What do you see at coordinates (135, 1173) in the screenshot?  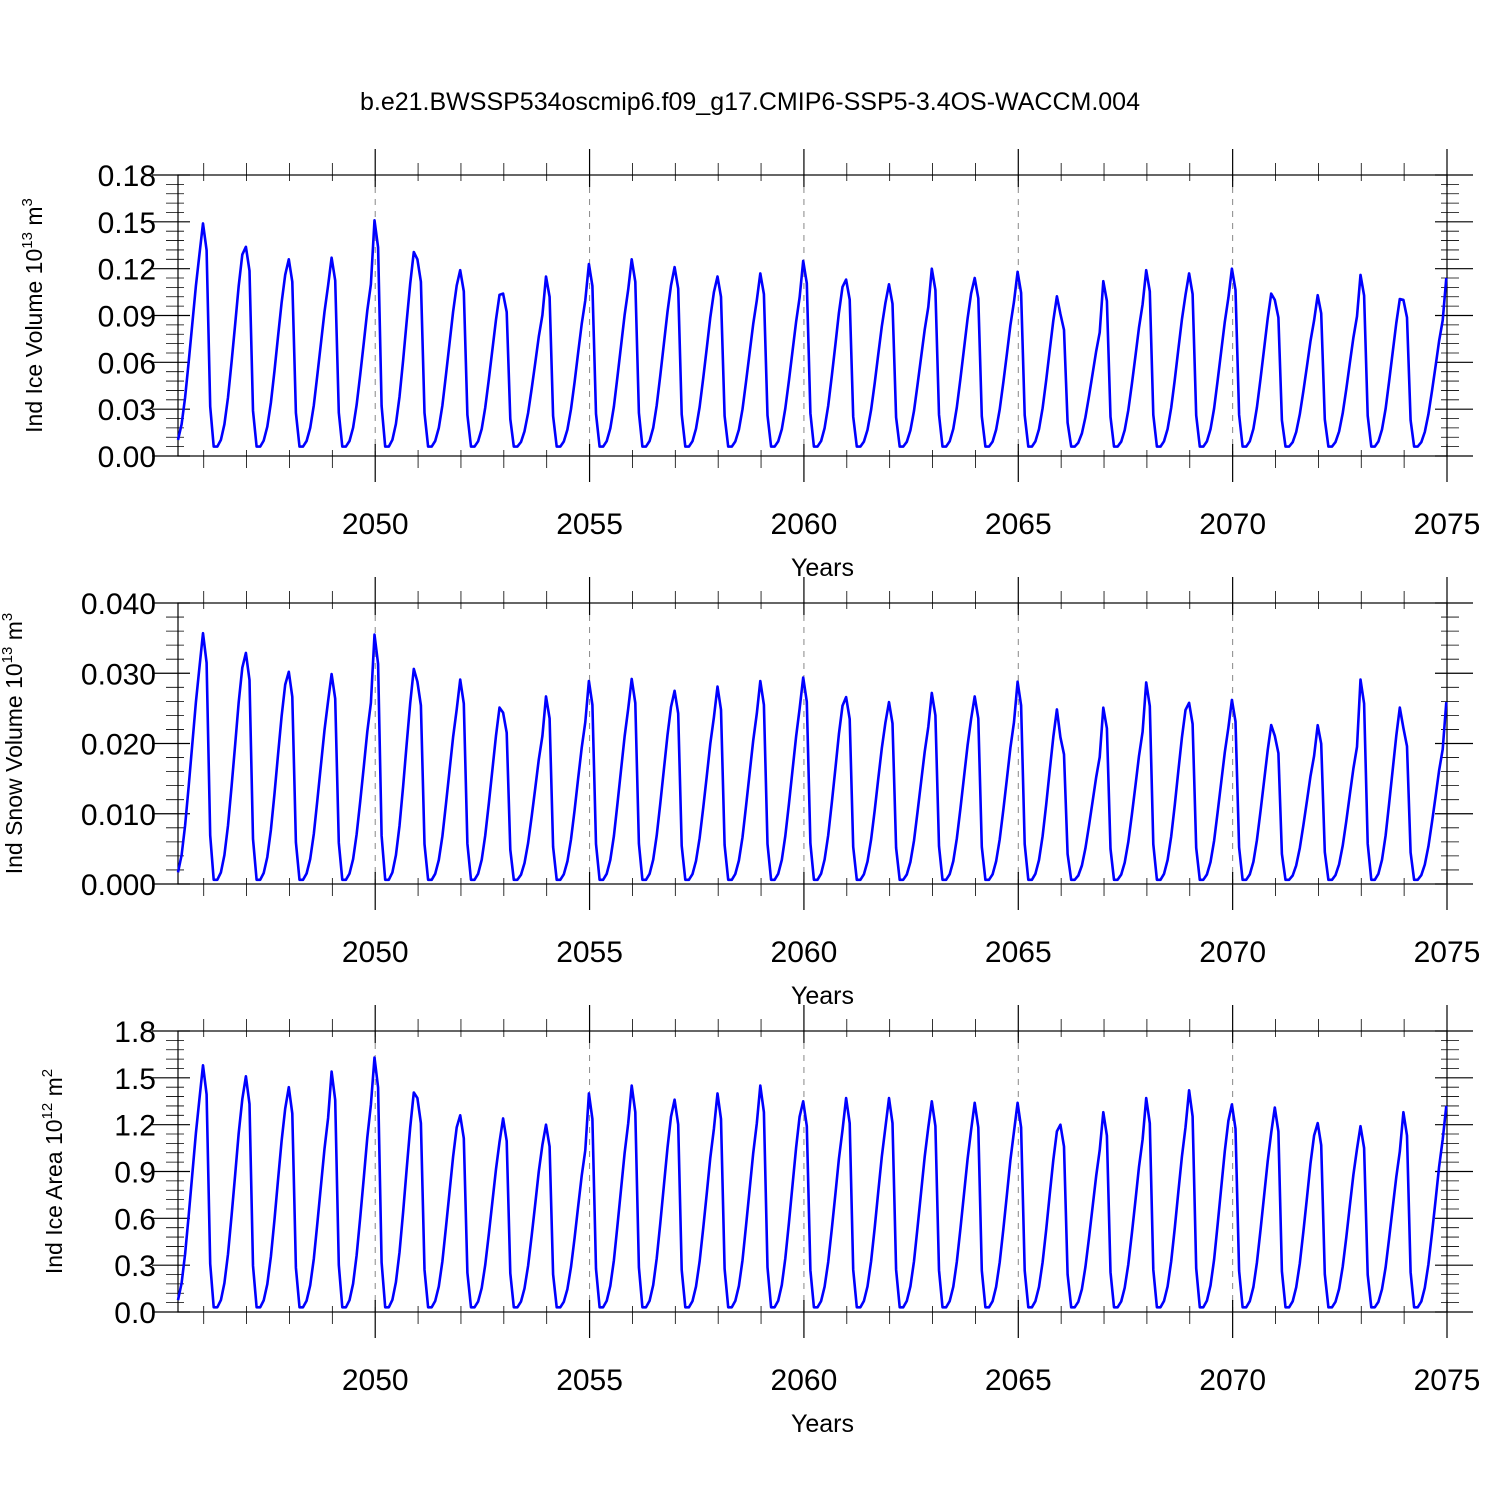 I see `y-tick-label: 0.9` at bounding box center [135, 1173].